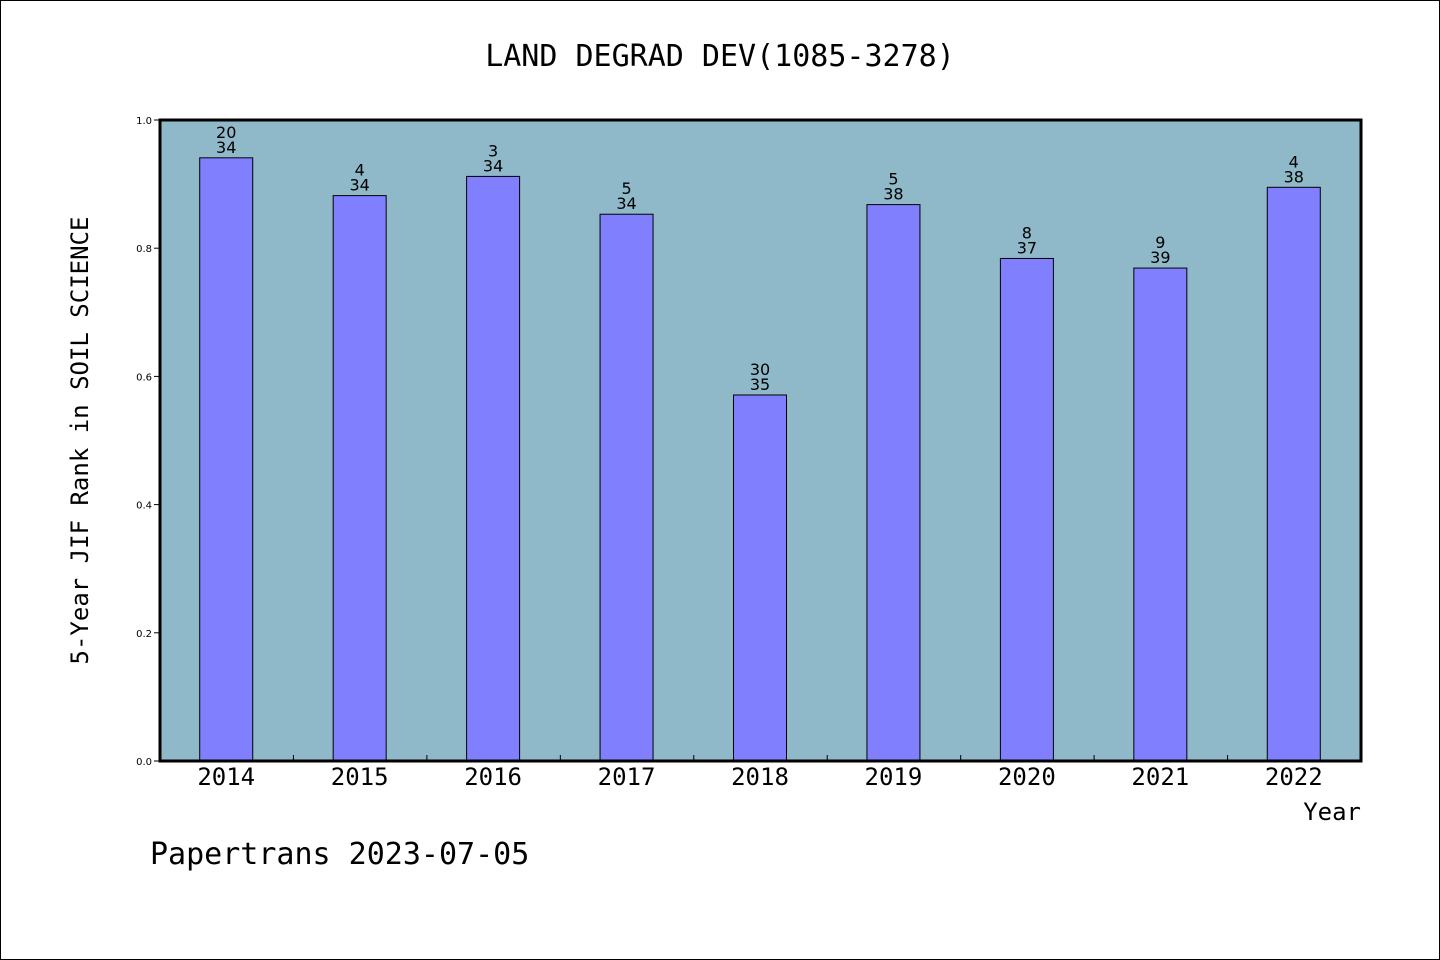 The width and height of the screenshot is (1440, 960). Describe the element at coordinates (360, 170) in the screenshot. I see `rank-label-2015: 4` at that location.